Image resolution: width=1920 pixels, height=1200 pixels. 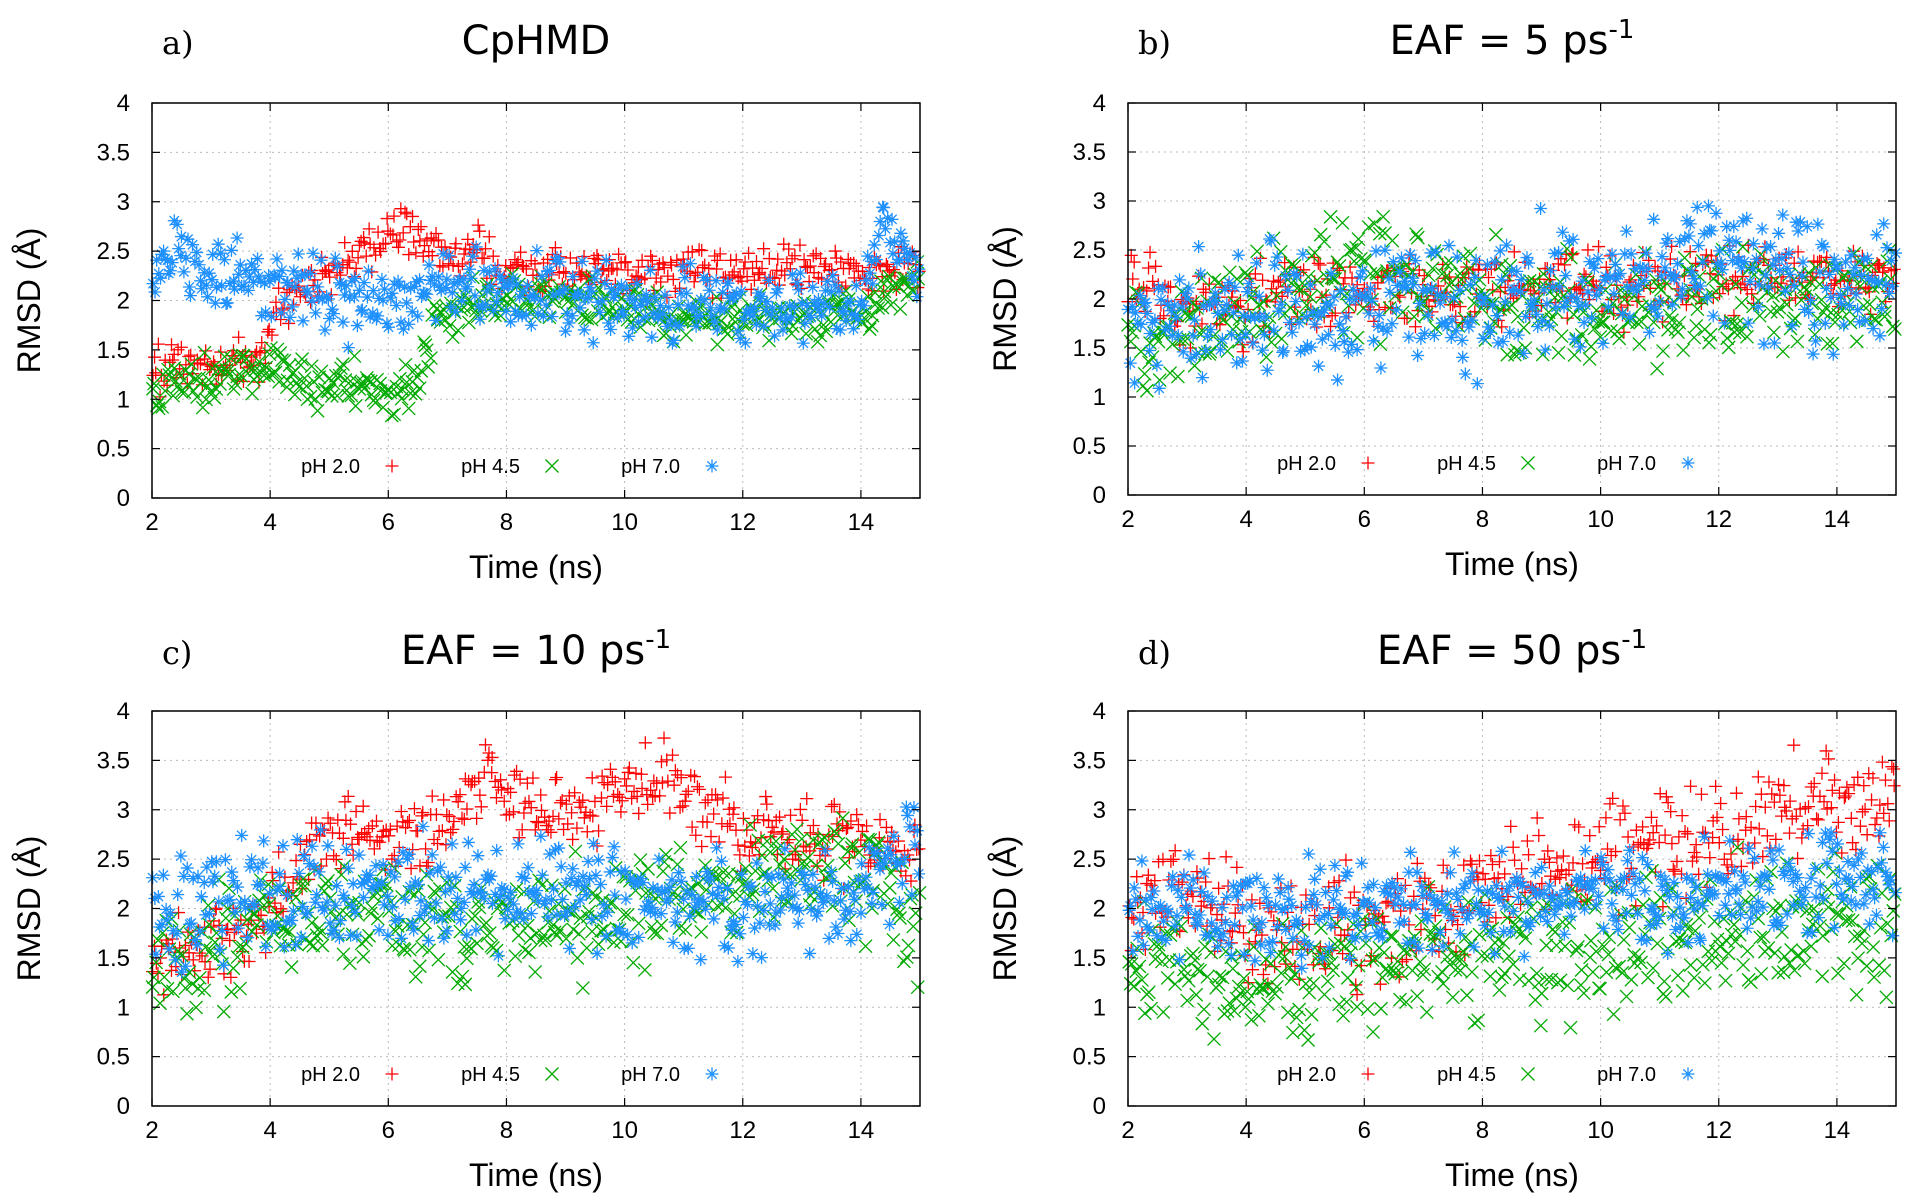 I want to click on legend-label: pH 2.0, so click(x=1306, y=464).